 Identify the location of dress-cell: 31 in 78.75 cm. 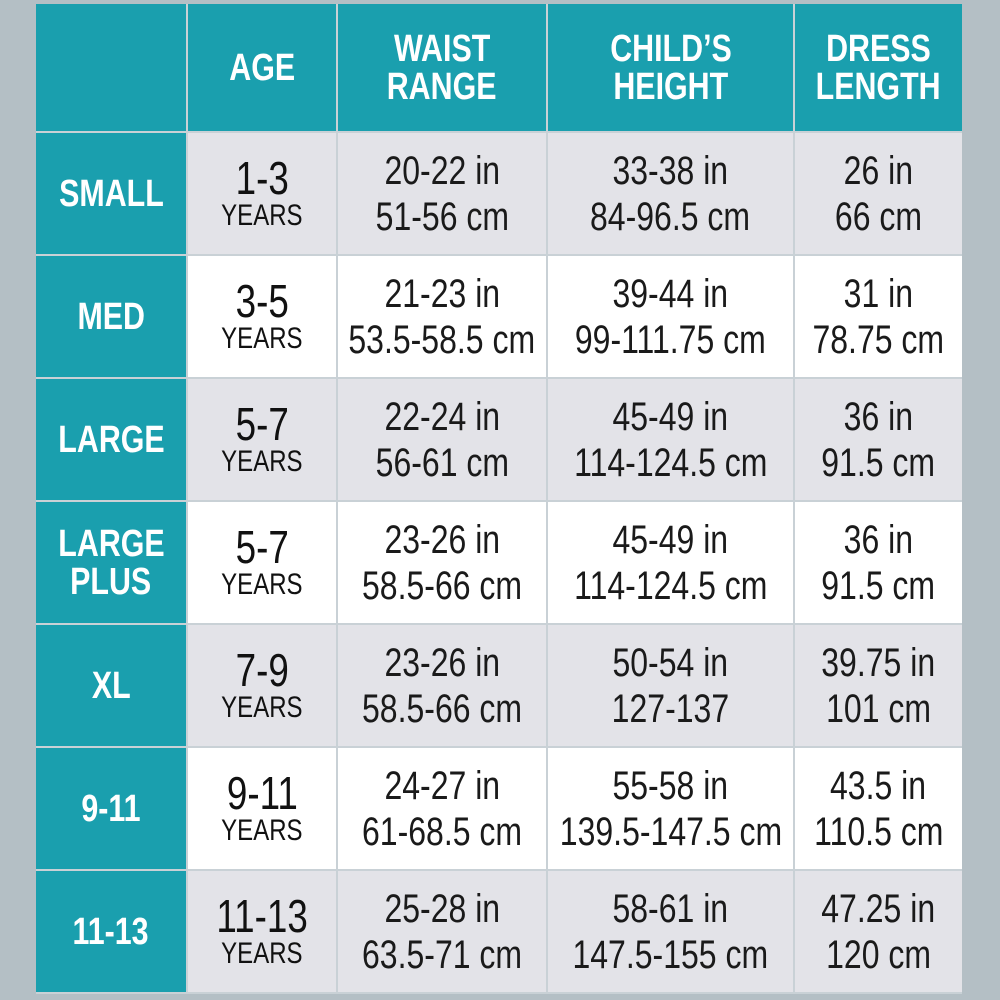
(878, 316).